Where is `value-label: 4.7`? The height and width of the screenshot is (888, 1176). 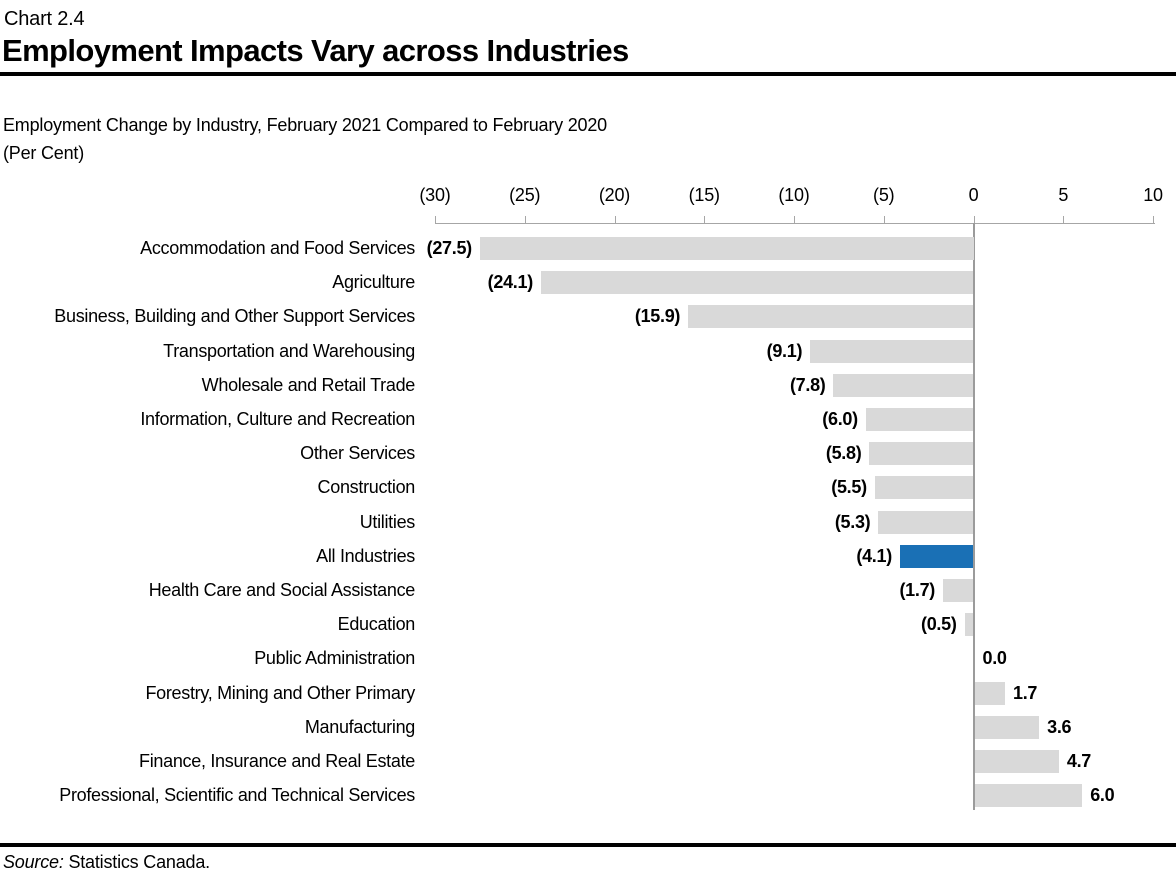
value-label: 4.7 is located at coordinates (1078, 761).